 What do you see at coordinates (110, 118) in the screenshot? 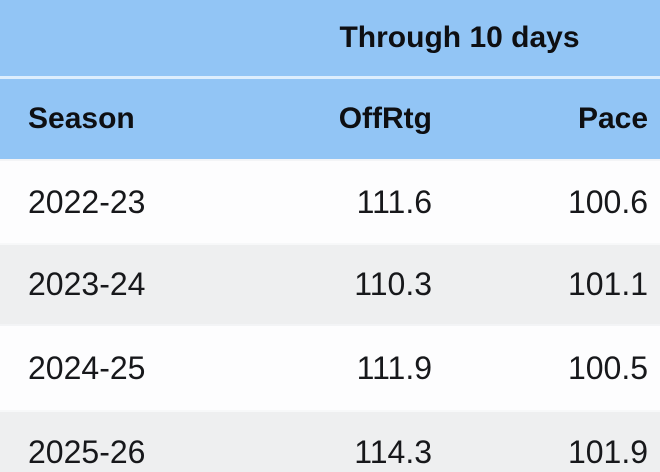
I see `column-header-season: Season` at bounding box center [110, 118].